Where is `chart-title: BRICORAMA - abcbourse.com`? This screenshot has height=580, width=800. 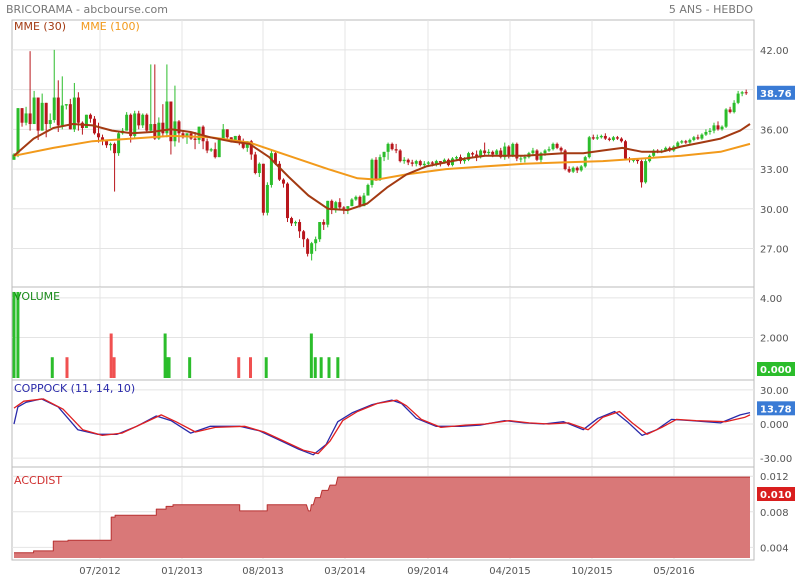
chart-title: BRICORAMA - abcbourse.com is located at coordinates (87, 9).